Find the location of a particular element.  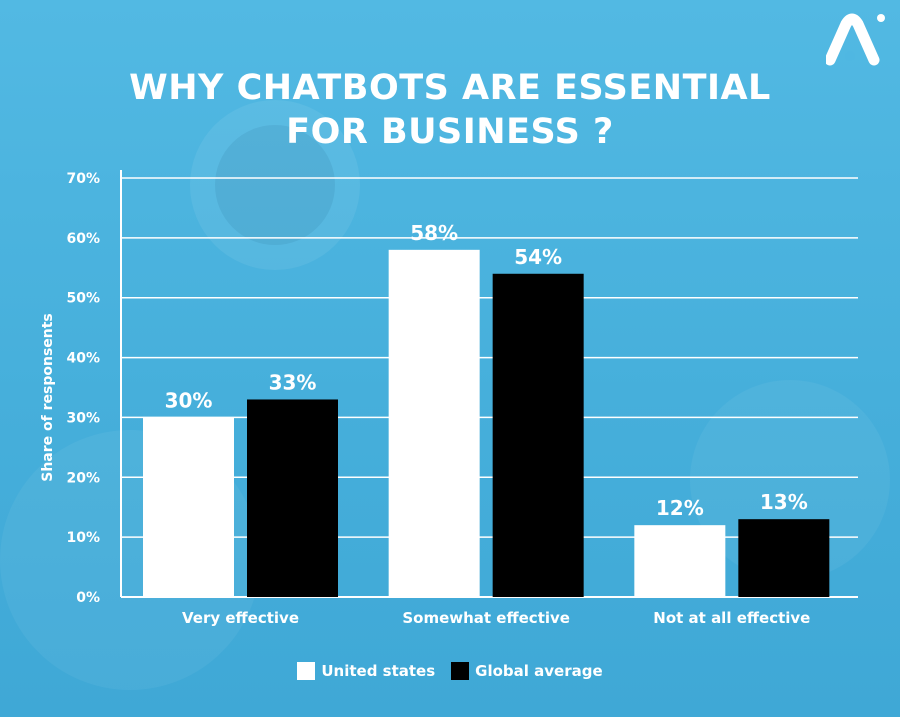

legend-item-global-average: Global average is located at coordinates (527, 671).